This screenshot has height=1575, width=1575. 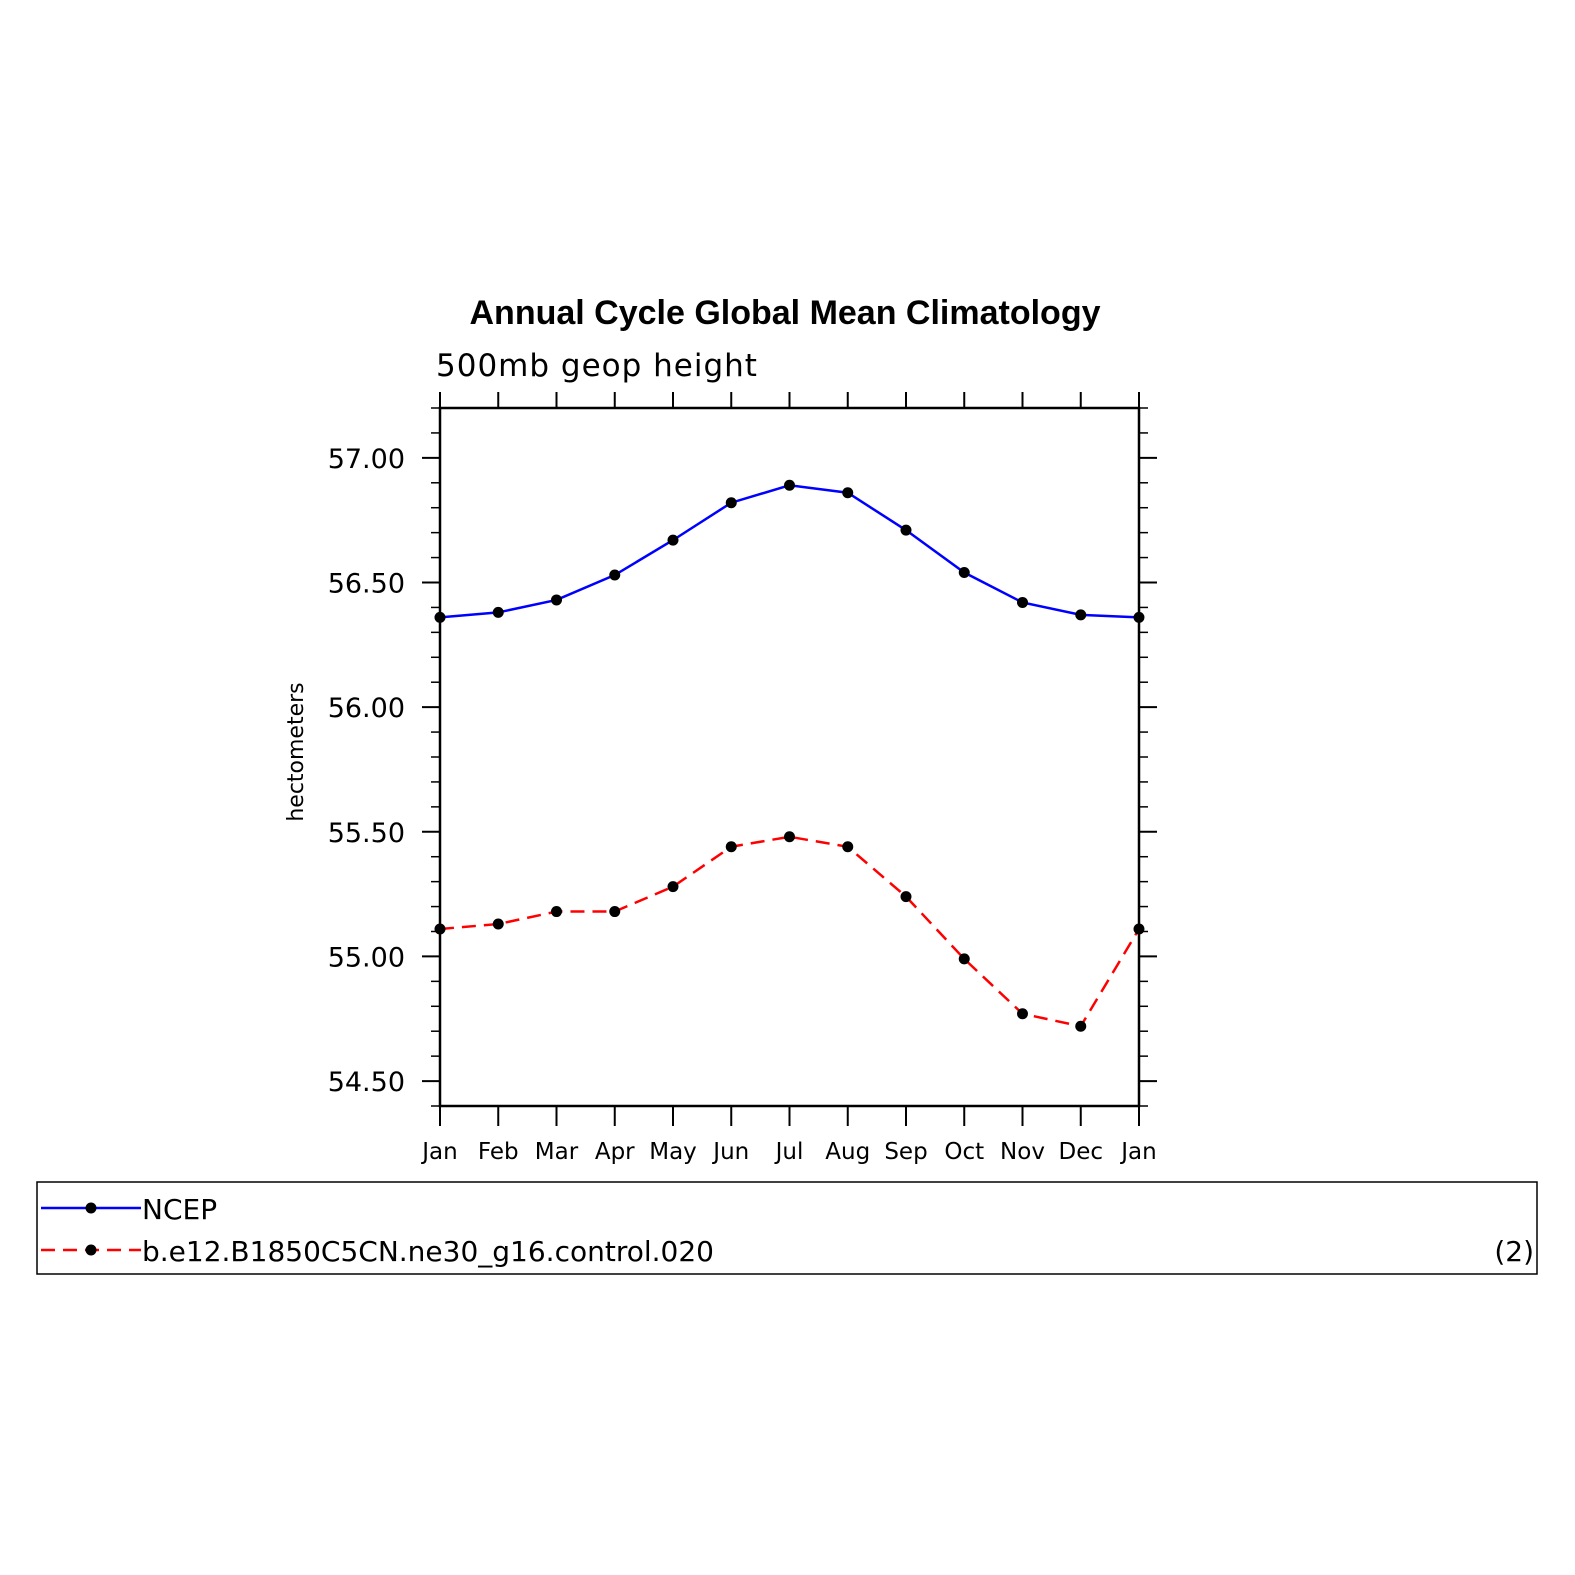 What do you see at coordinates (785, 313) in the screenshot?
I see `chart-title: Annual Cycle Global Mean Climatology` at bounding box center [785, 313].